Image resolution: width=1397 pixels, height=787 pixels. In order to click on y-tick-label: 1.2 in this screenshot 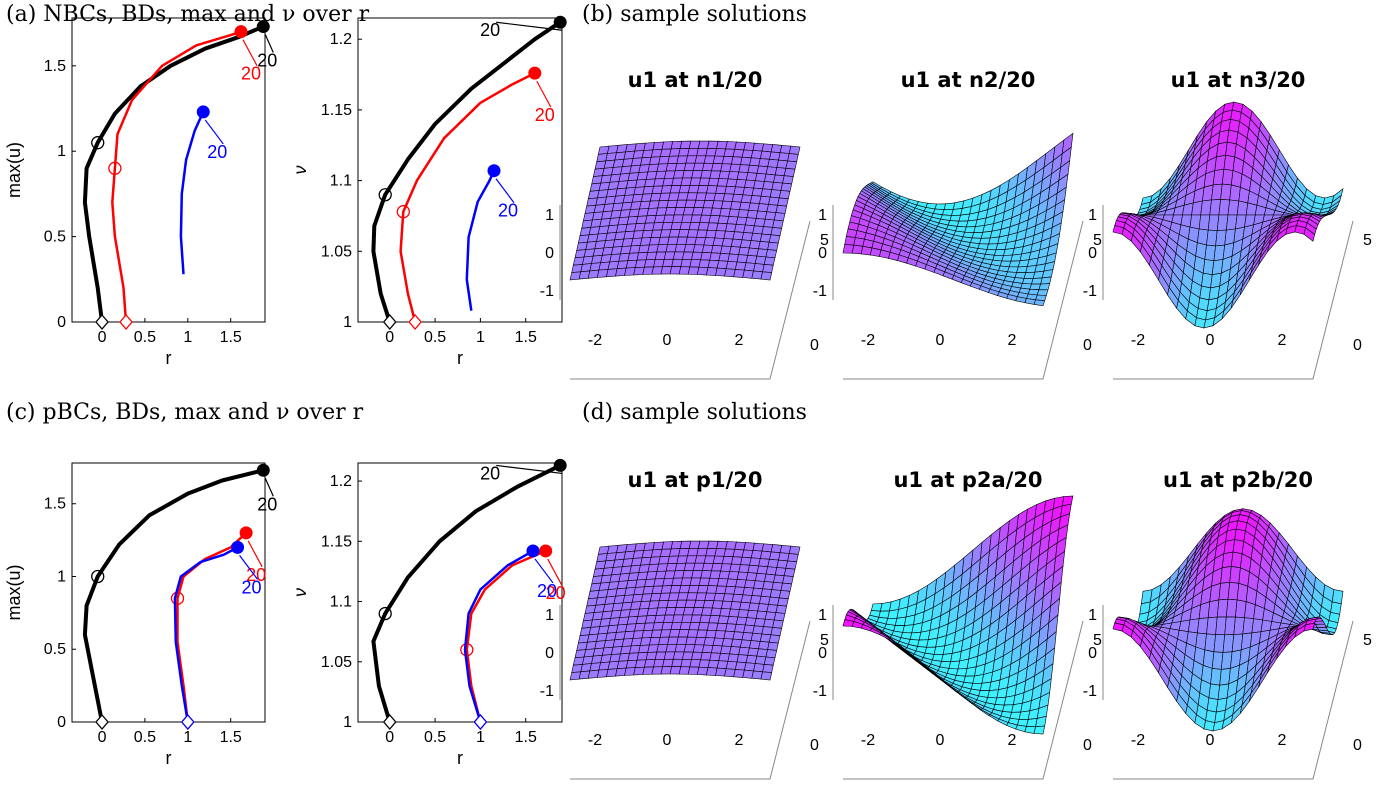, I will do `click(341, 481)`.